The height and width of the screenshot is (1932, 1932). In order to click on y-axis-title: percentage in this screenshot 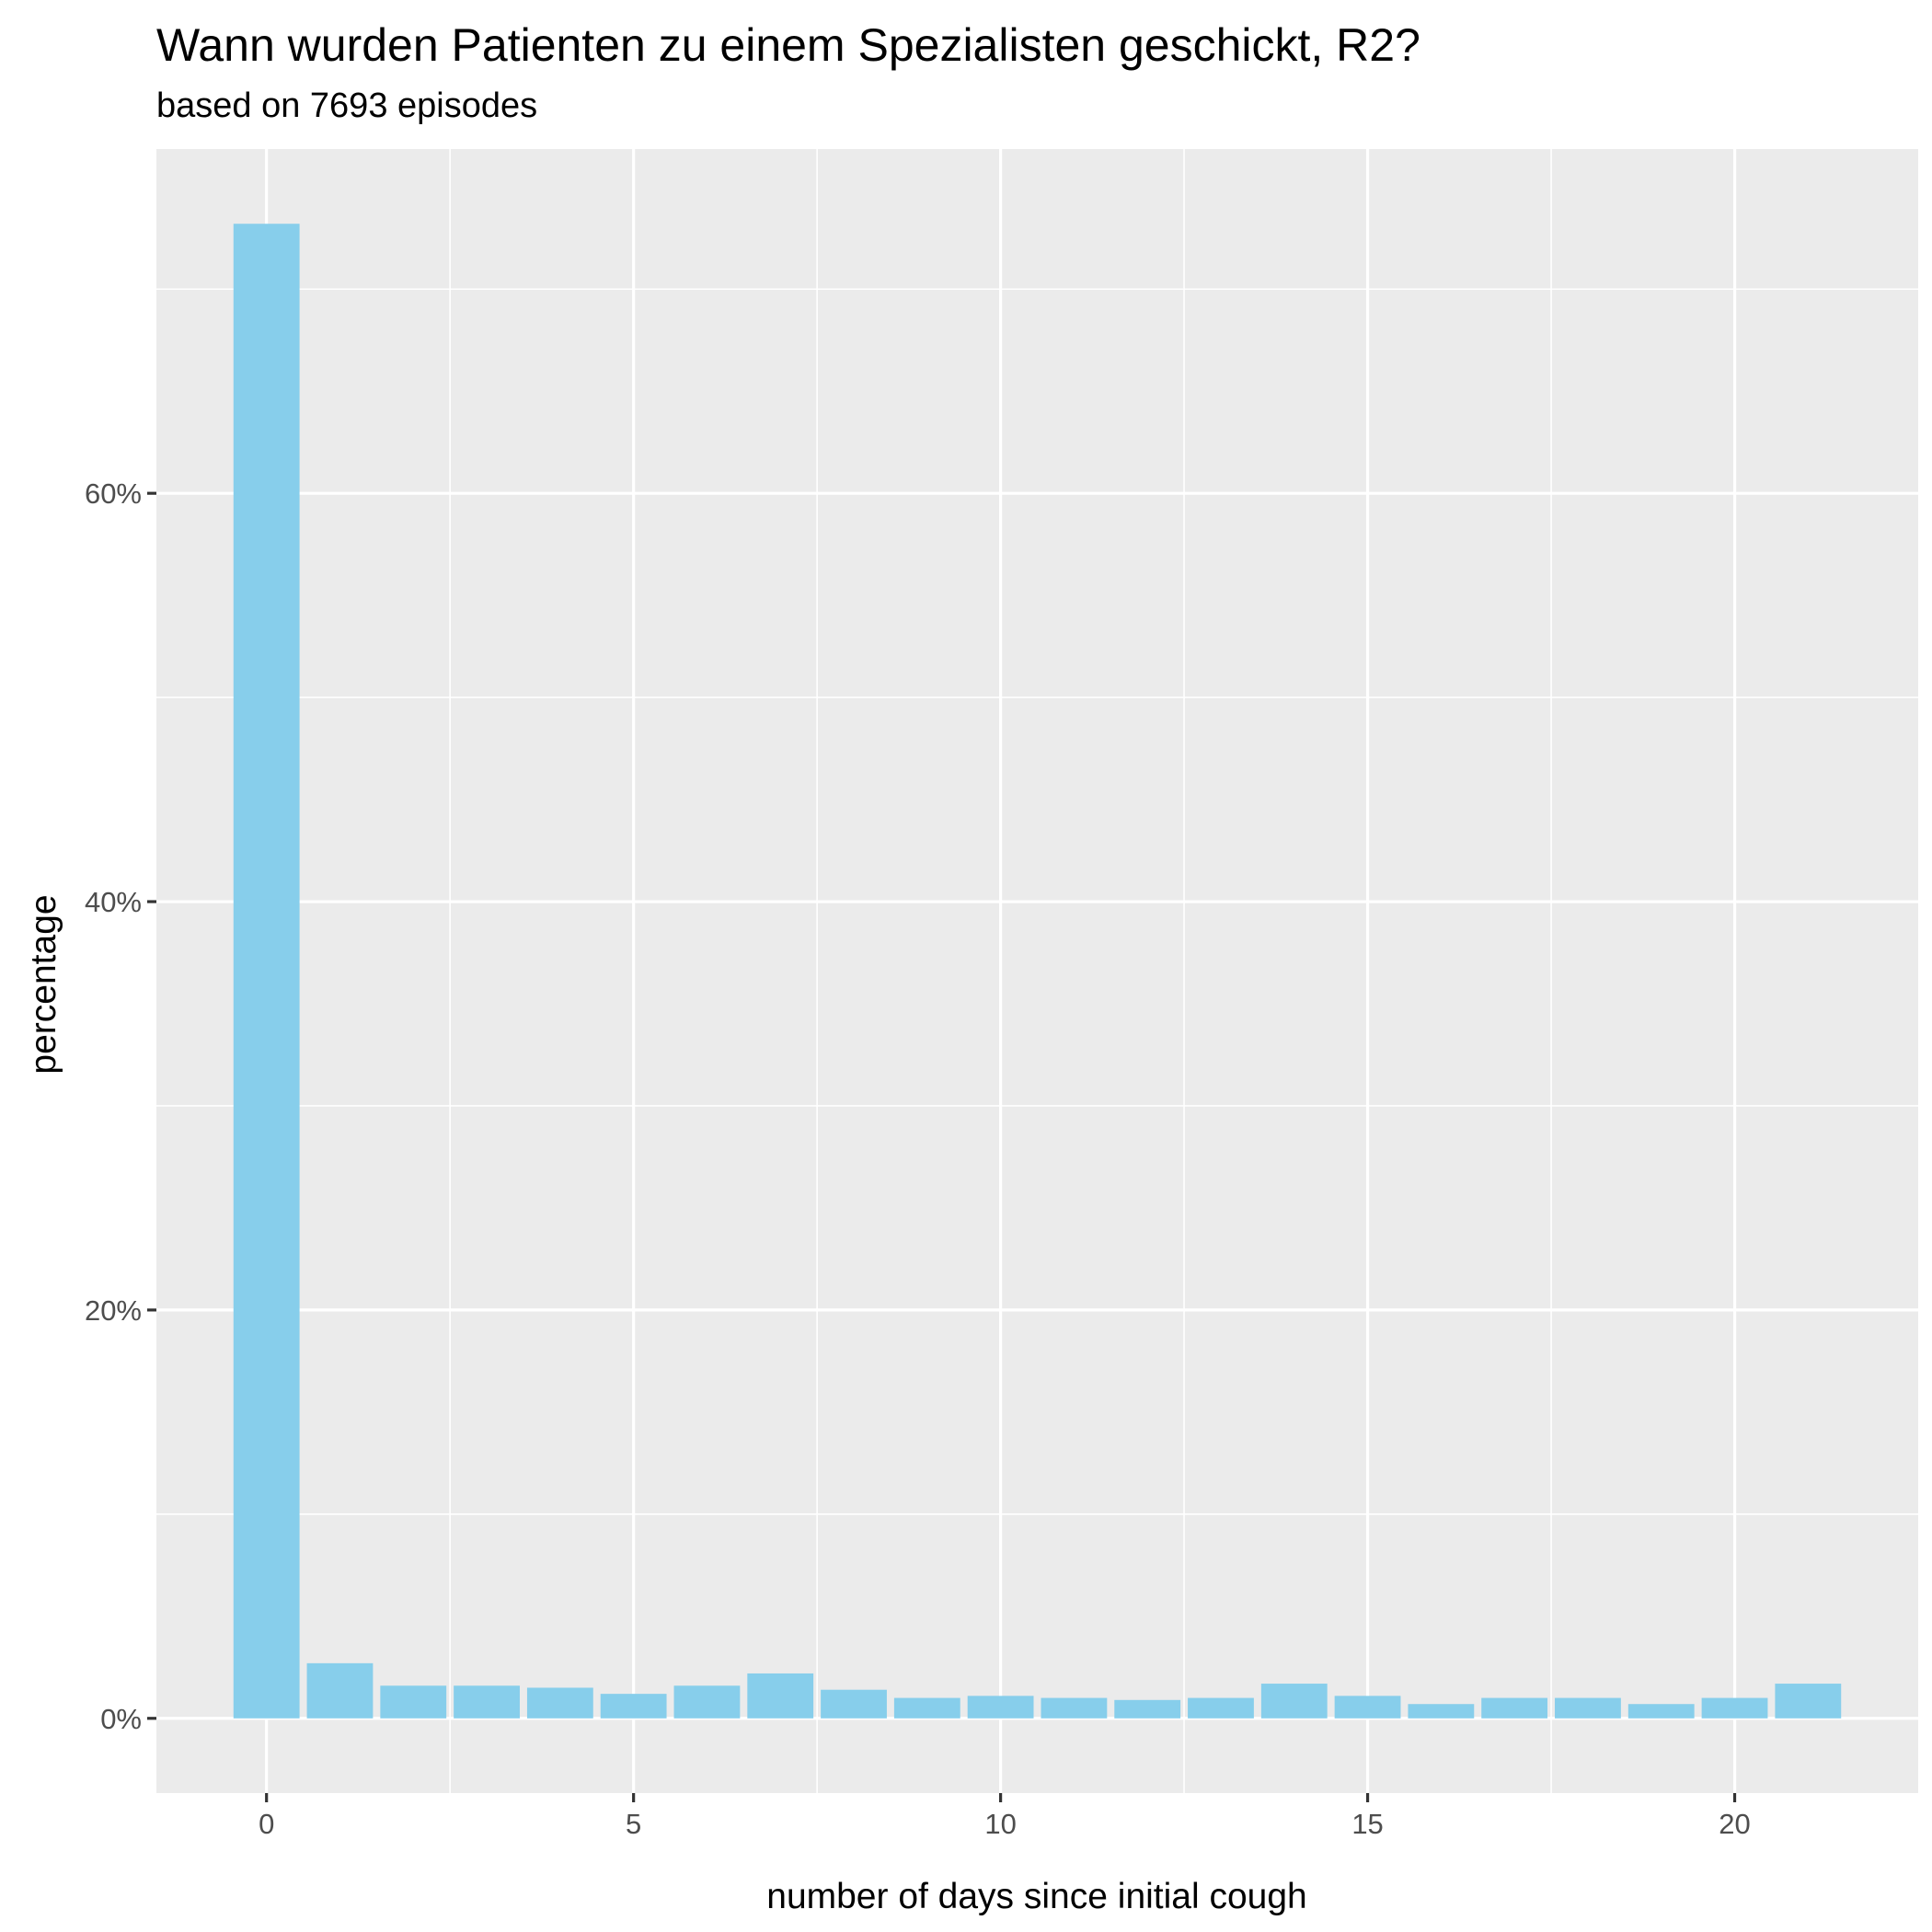, I will do `click(43, 984)`.